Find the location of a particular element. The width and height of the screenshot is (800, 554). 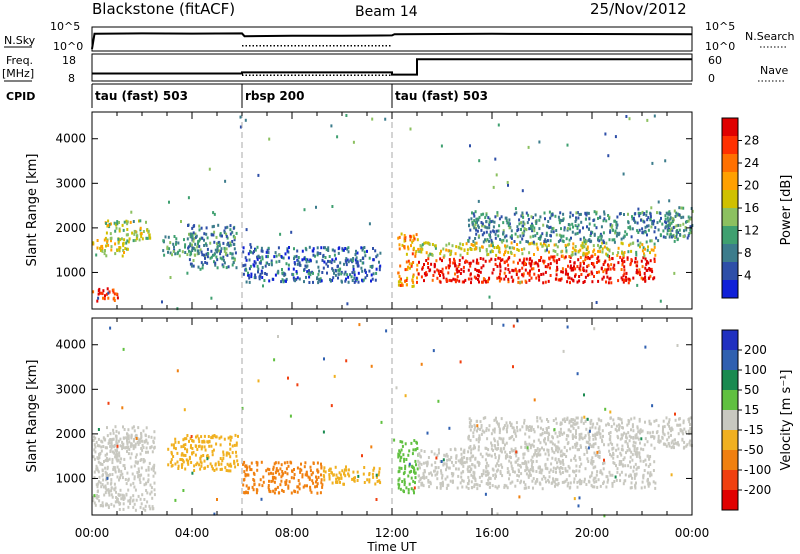

y-tick-label: 3000 is located at coordinates (70, 389).